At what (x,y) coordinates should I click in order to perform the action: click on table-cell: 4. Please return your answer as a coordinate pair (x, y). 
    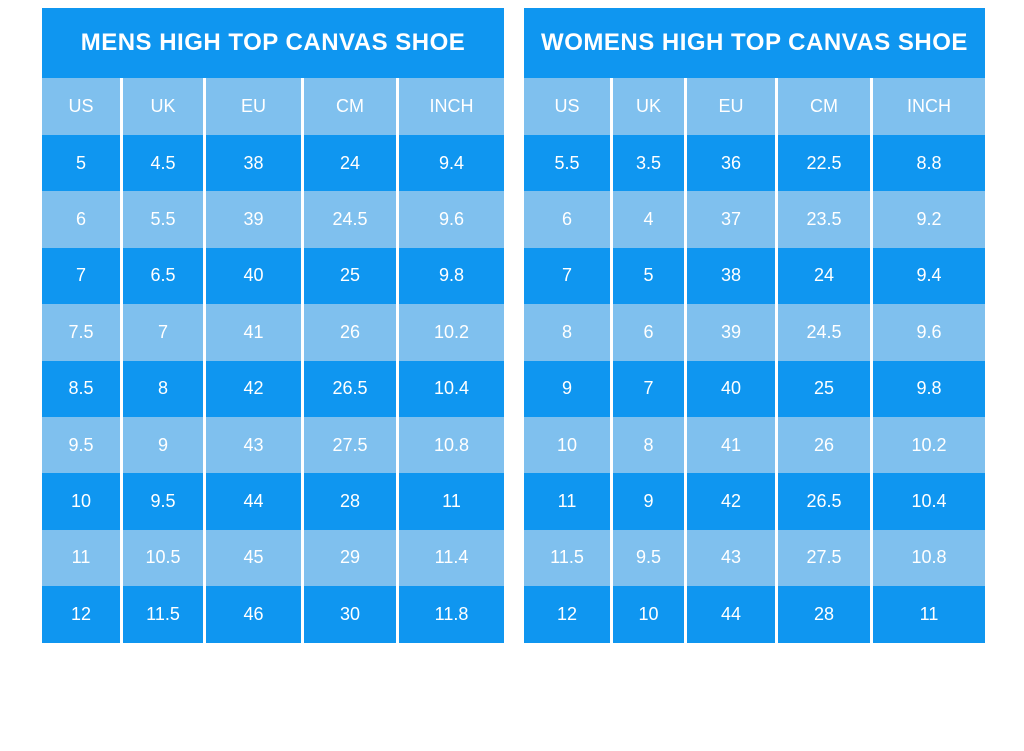
    Looking at the image, I should click on (648, 219).